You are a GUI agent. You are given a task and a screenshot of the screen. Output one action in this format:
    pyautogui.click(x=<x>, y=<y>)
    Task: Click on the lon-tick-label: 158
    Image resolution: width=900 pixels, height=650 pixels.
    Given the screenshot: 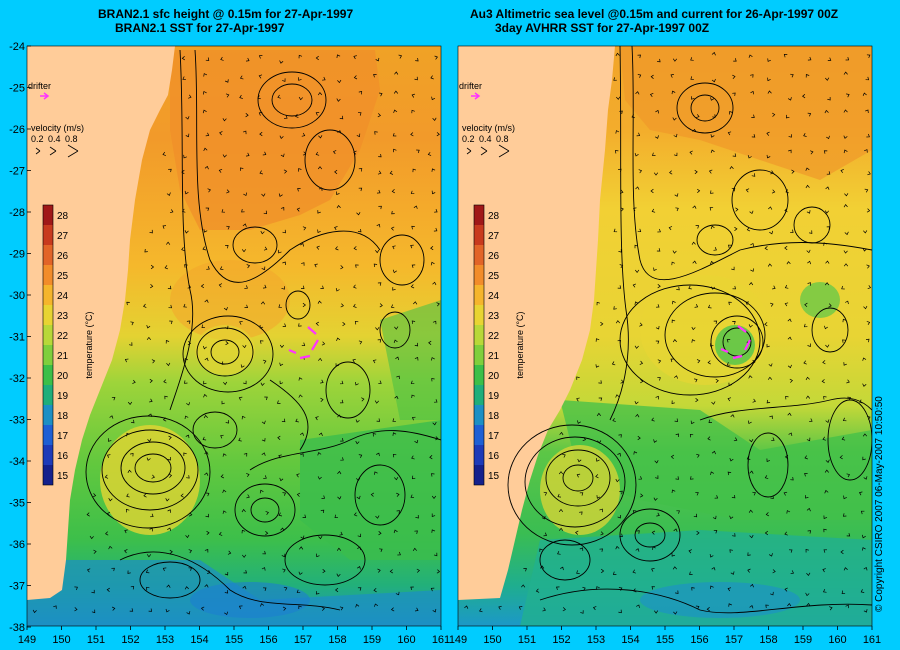 What is the action you would take?
    pyautogui.click(x=337, y=640)
    